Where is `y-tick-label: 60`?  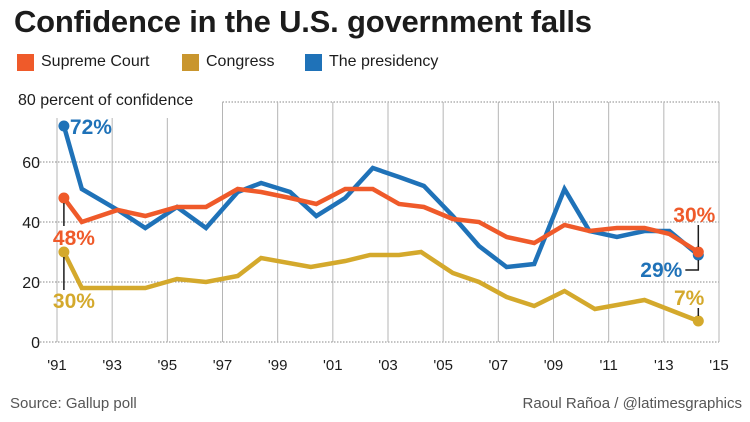 y-tick-label: 60 is located at coordinates (31, 163).